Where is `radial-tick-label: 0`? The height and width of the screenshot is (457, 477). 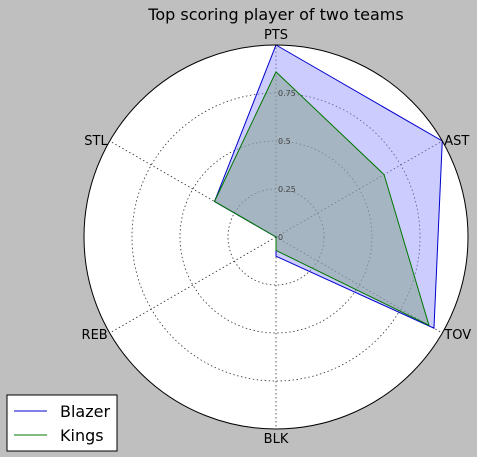 radial-tick-label: 0 is located at coordinates (280, 237).